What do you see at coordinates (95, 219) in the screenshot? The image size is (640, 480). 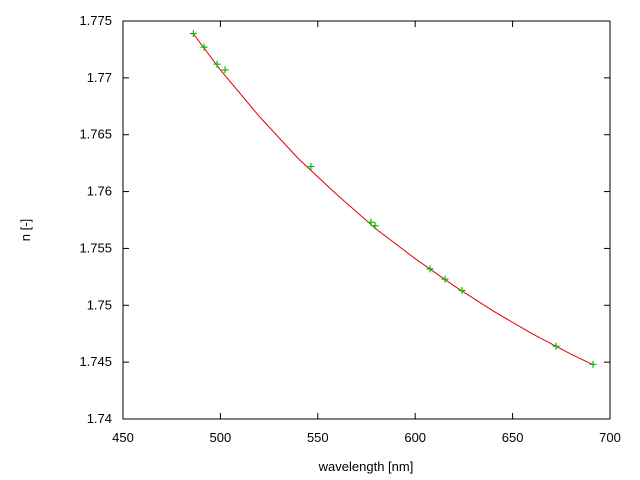 I see `y-tick-labels: 1.74 1.745 1.75 1.755 1.76 1.765 1.77 1.775` at bounding box center [95, 219].